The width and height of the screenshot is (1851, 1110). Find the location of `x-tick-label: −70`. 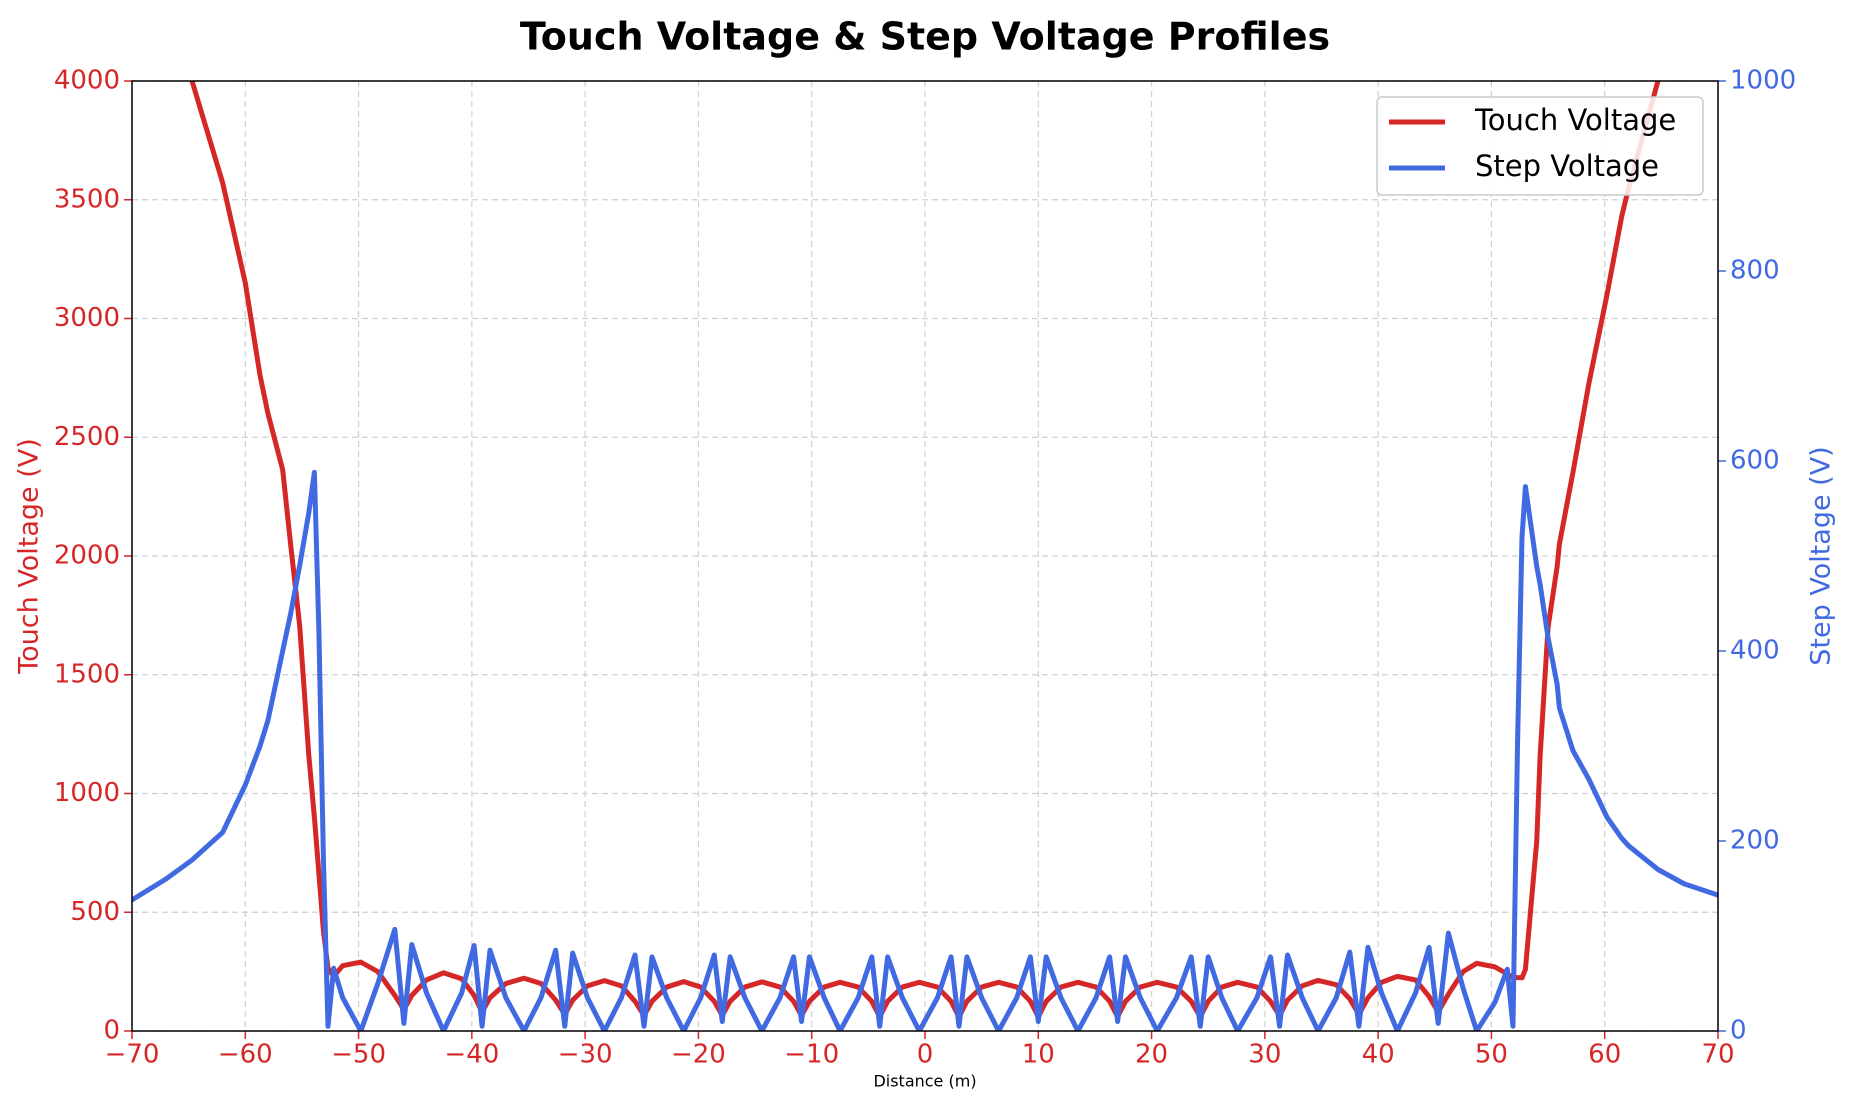

x-tick-label: −70 is located at coordinates (132, 1055).